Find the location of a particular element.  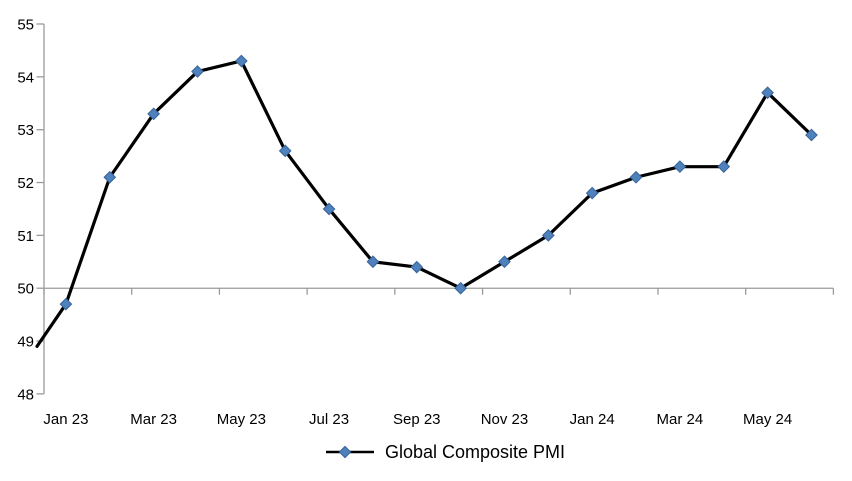

y-tick-label: 50 is located at coordinates (25, 289).